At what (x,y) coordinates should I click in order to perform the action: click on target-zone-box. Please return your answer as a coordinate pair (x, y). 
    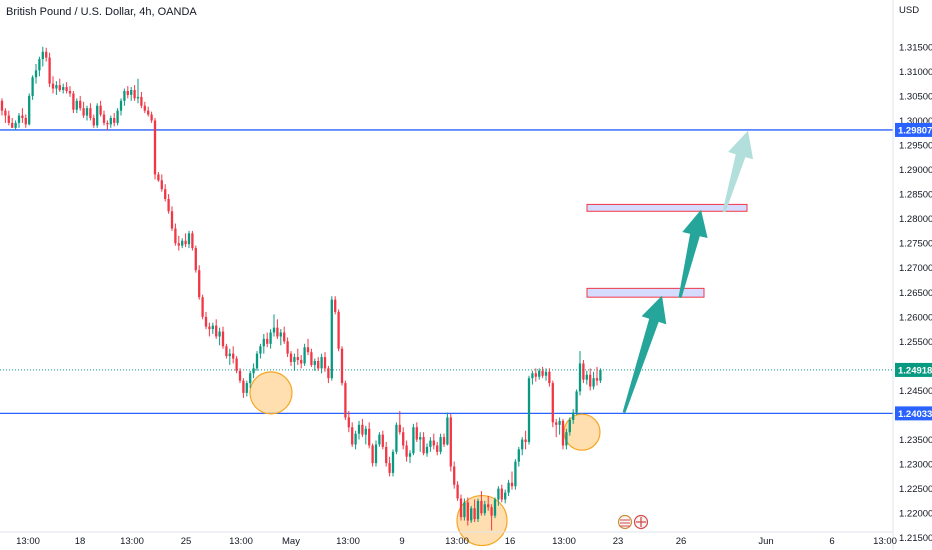
    Looking at the image, I should click on (667, 207).